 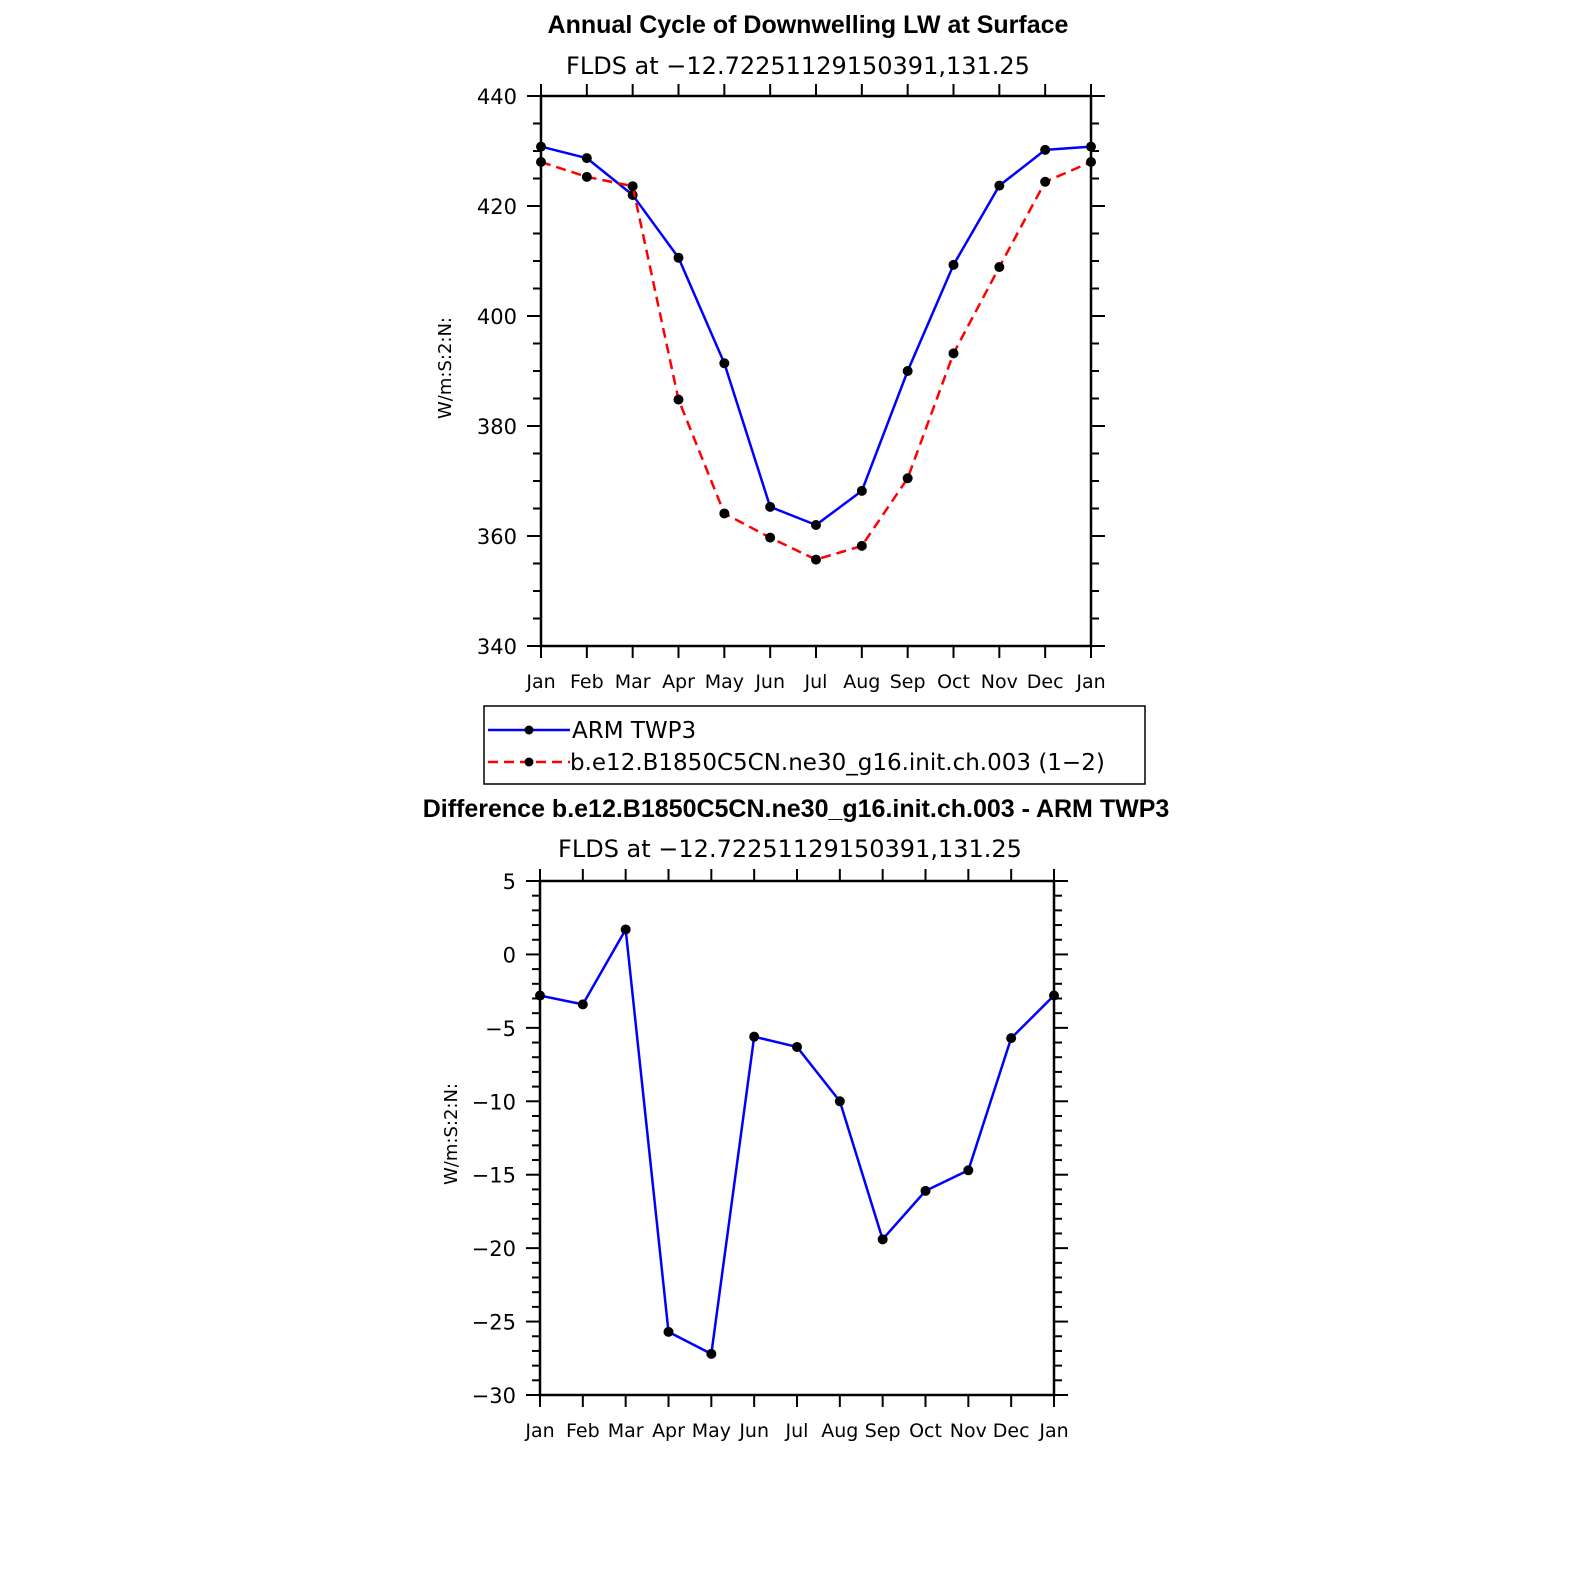 I want to click on legend-label-arm: ARM TWP3, so click(x=634, y=731).